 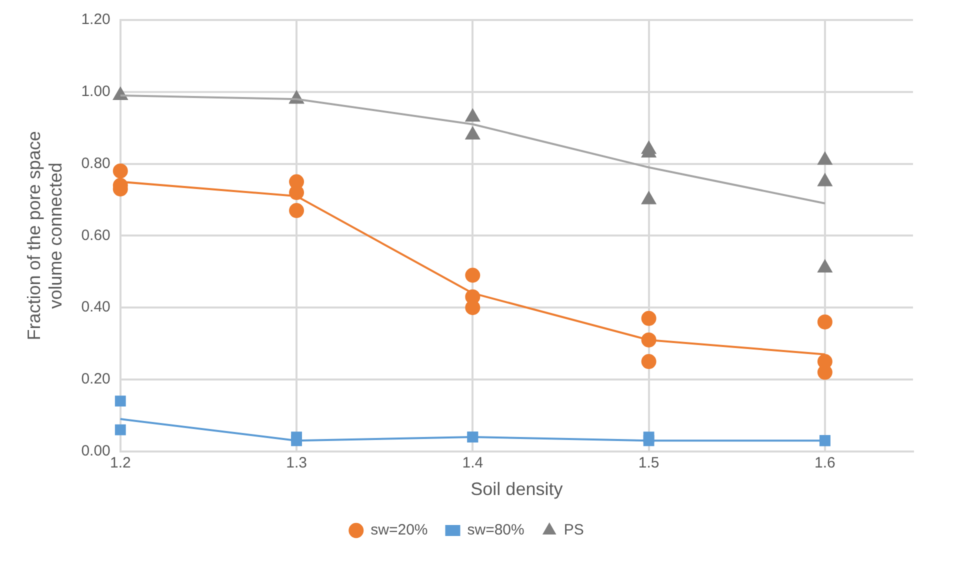 I want to click on y-tick-label: 0.60, so click(x=95, y=235).